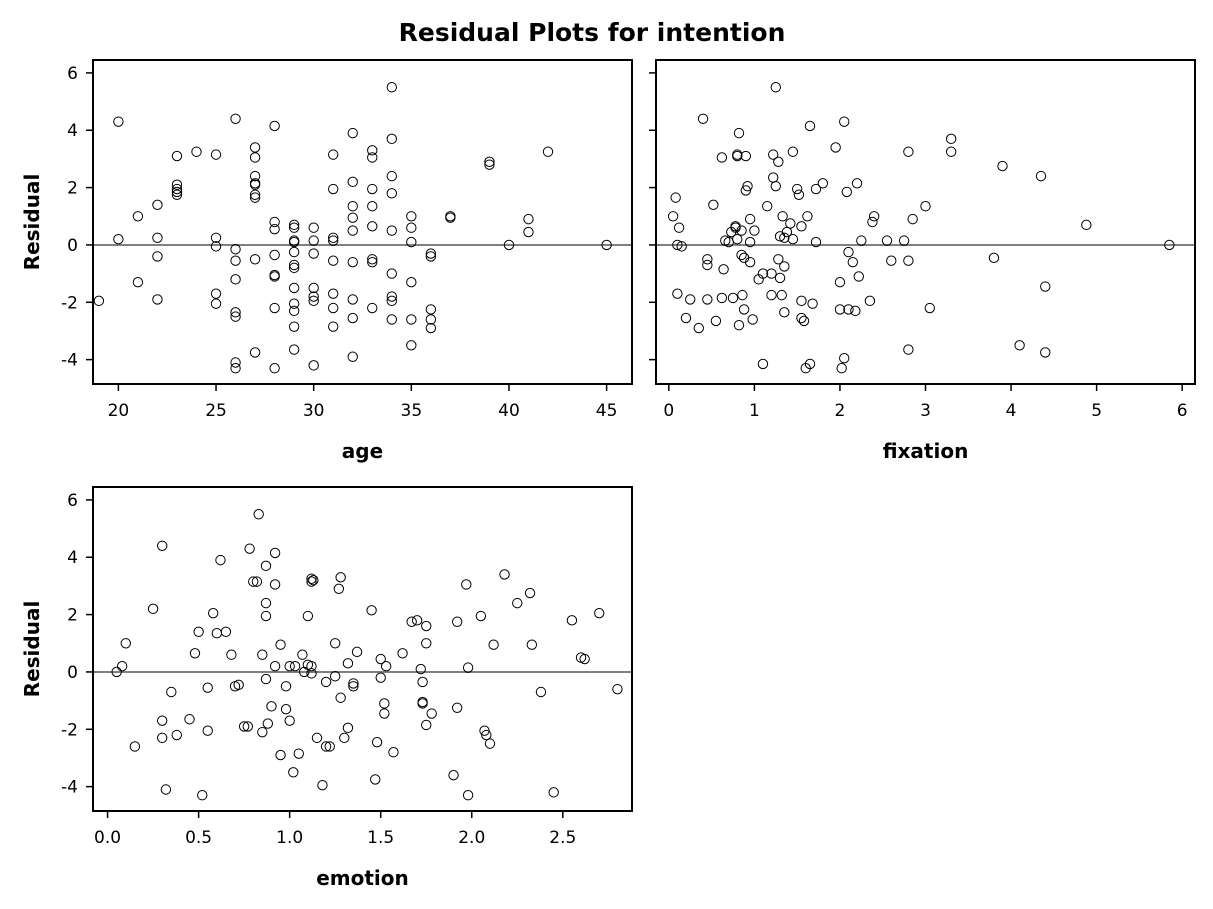 The height and width of the screenshot is (909, 1213). I want to click on x-axis-label: fixation, so click(926, 451).